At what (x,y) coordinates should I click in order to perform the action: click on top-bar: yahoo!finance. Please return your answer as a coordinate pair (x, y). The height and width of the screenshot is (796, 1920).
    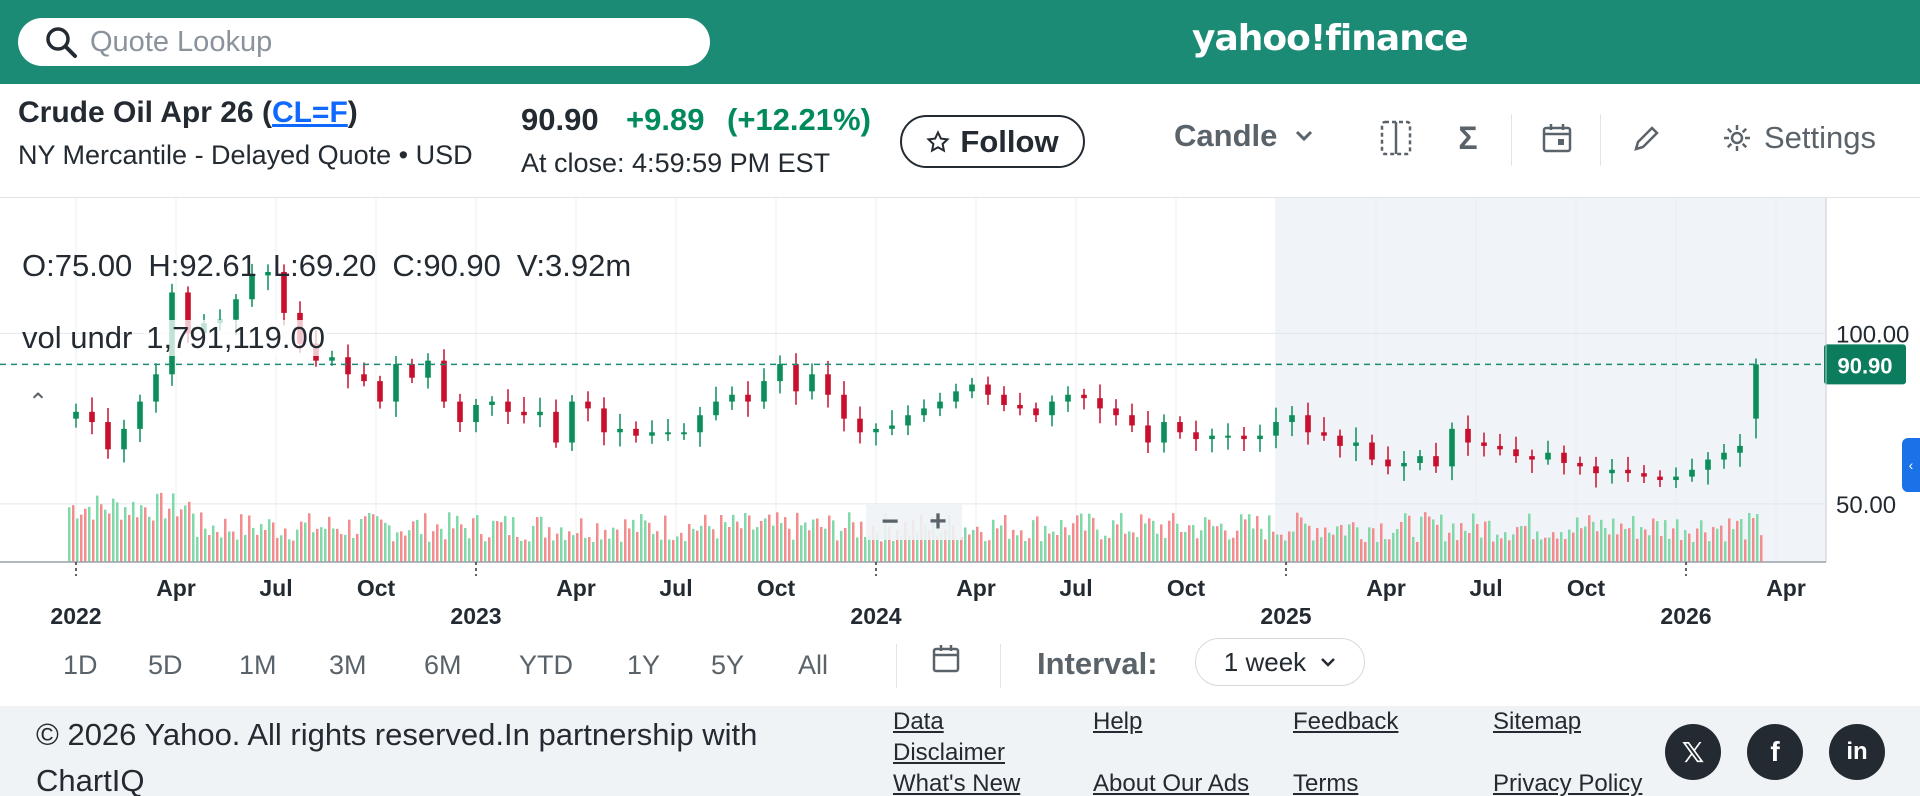
    Looking at the image, I should click on (960, 42).